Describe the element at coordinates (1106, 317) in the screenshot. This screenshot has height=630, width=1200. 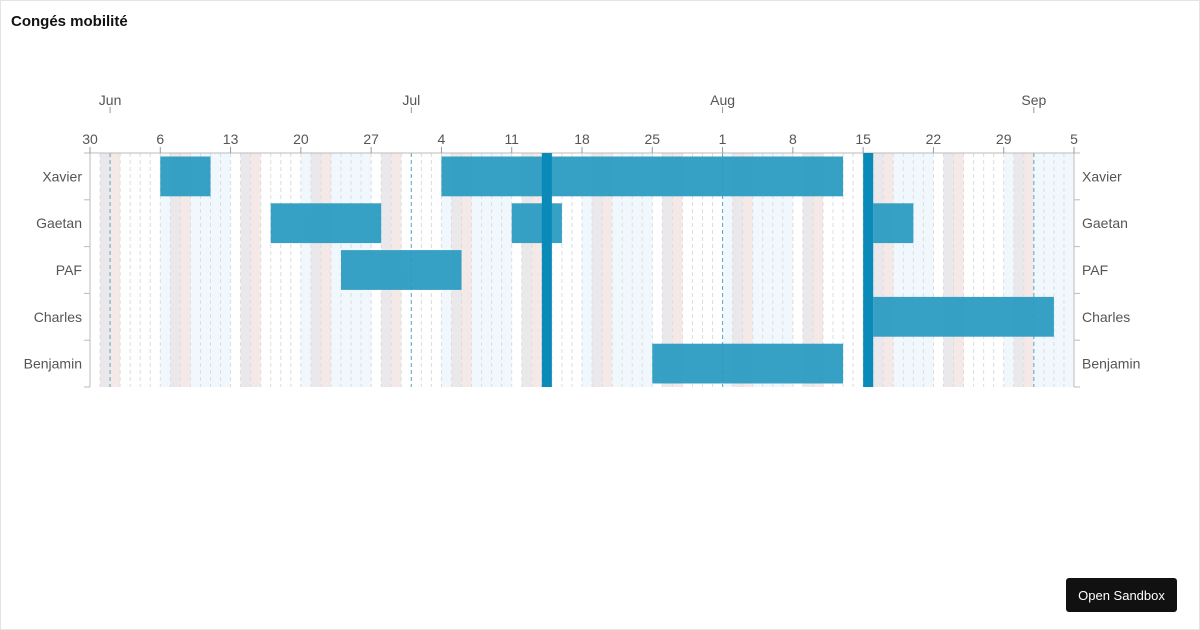
I see `row-label-right: Charles` at that location.